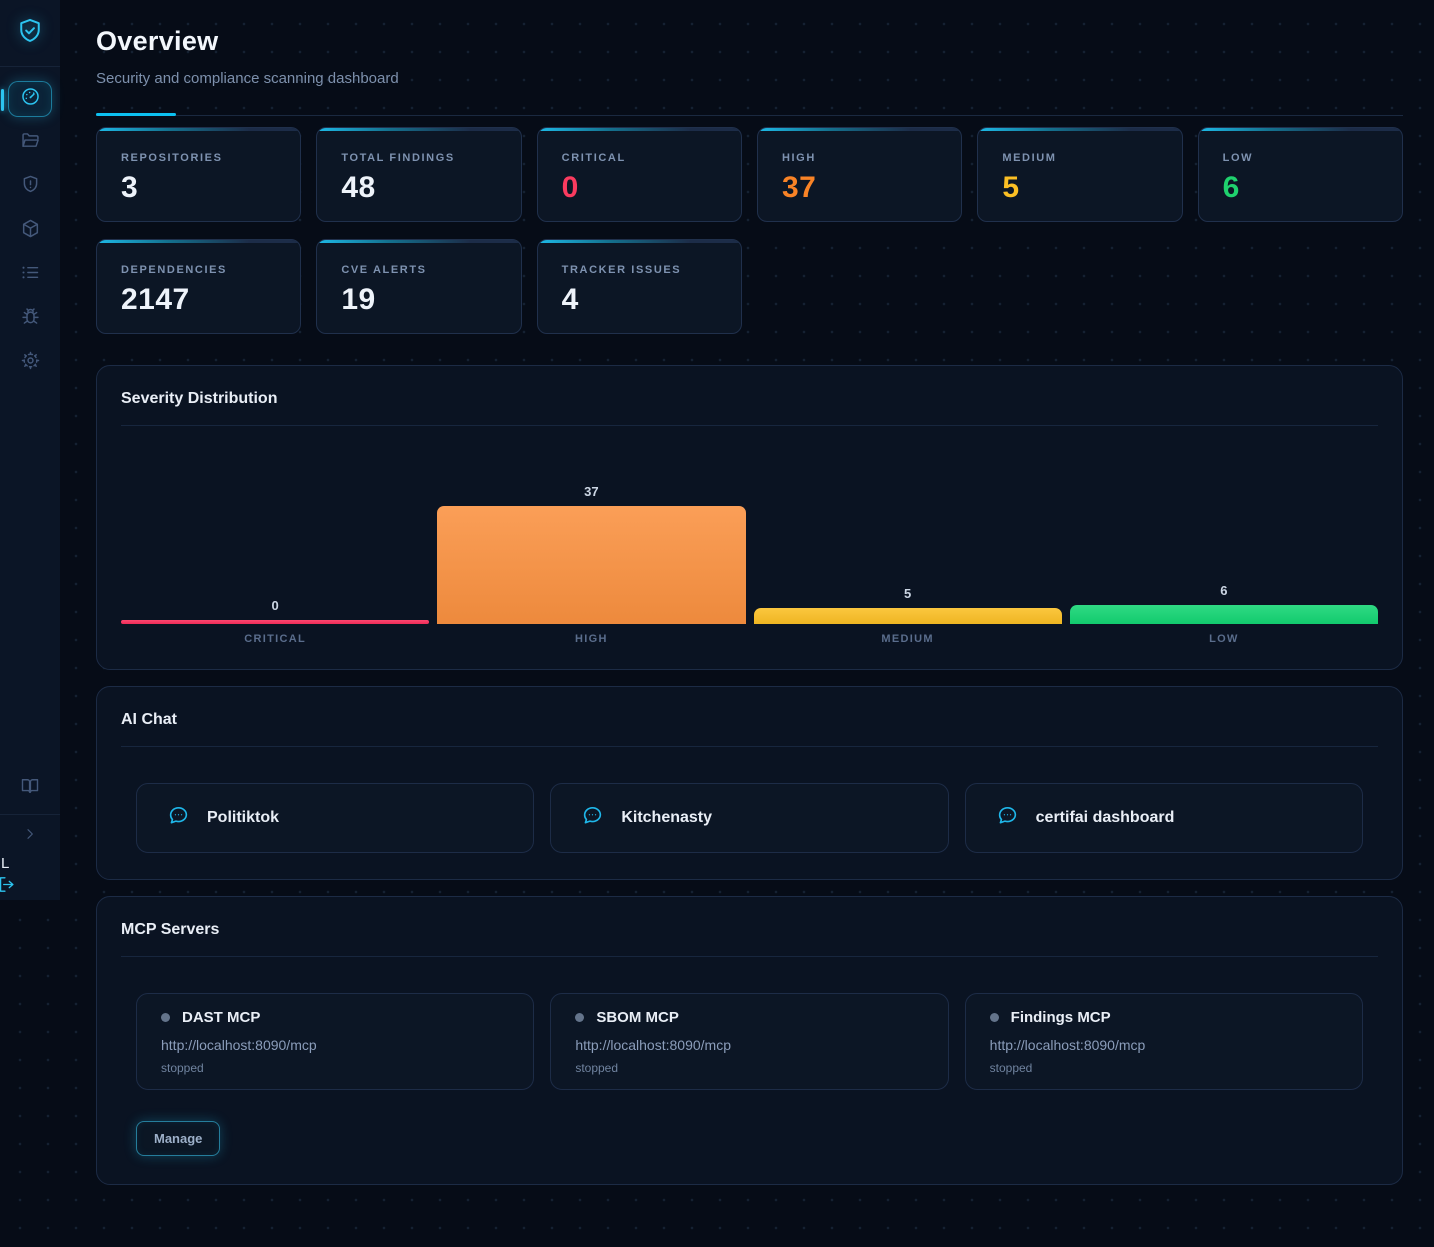 This screenshot has width=1434, height=1247. What do you see at coordinates (30, 450) in the screenshot?
I see `sidebar: L` at bounding box center [30, 450].